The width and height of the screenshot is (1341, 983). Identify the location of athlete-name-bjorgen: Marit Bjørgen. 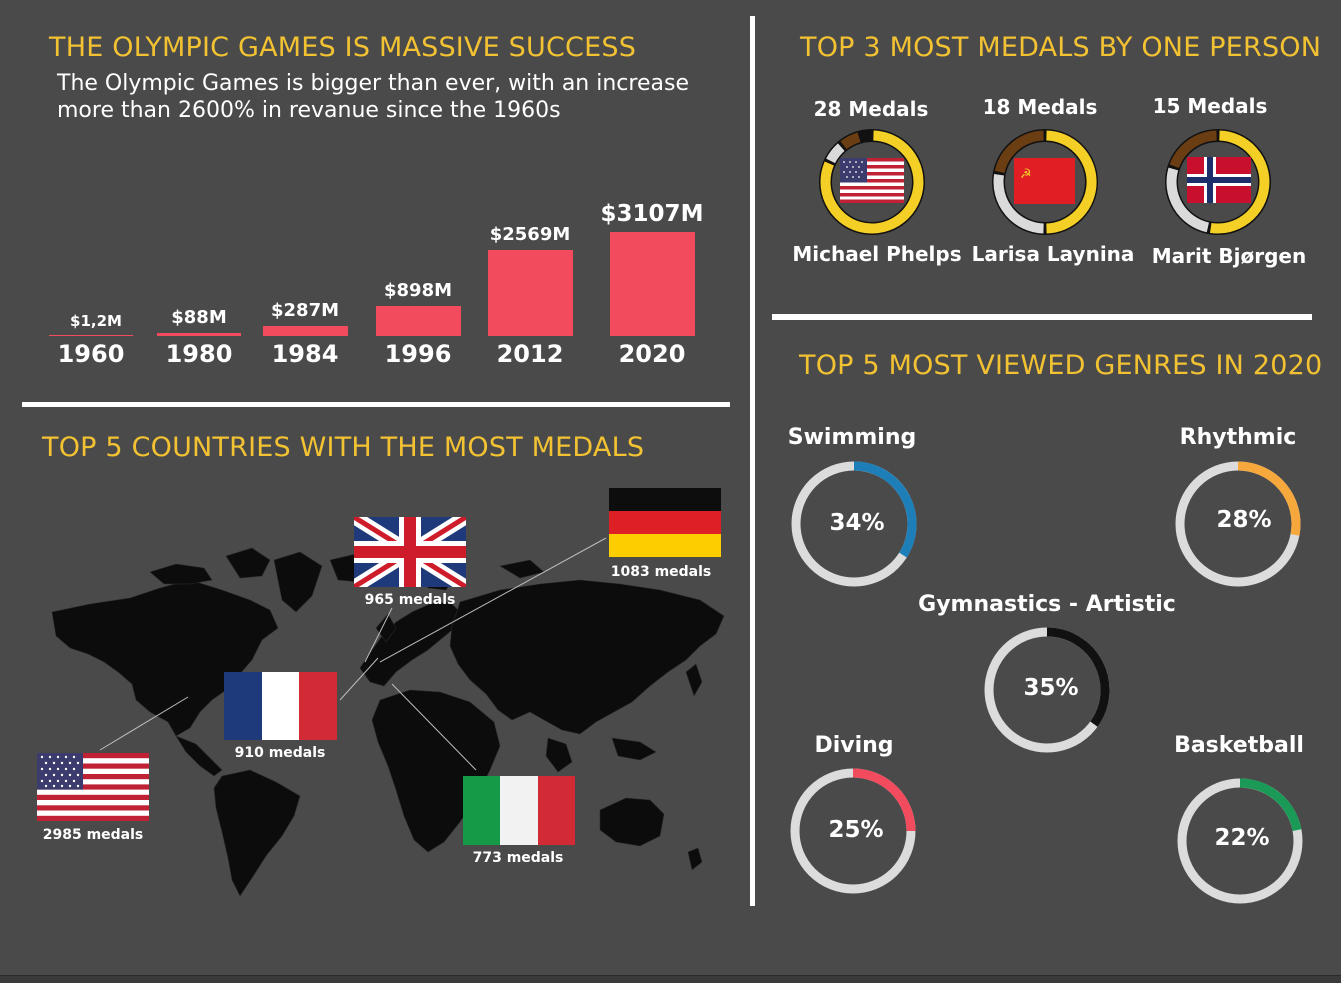
(1229, 256).